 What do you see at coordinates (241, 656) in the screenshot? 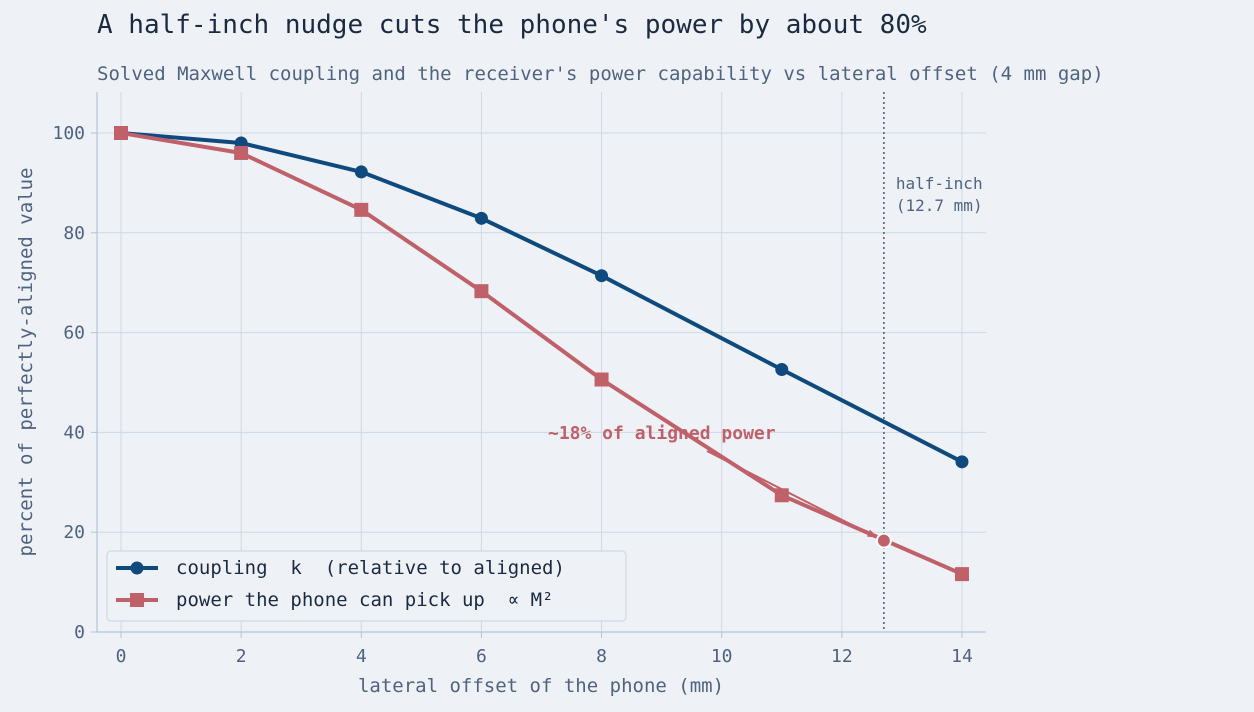
I see `x-tick-label: 2` at bounding box center [241, 656].